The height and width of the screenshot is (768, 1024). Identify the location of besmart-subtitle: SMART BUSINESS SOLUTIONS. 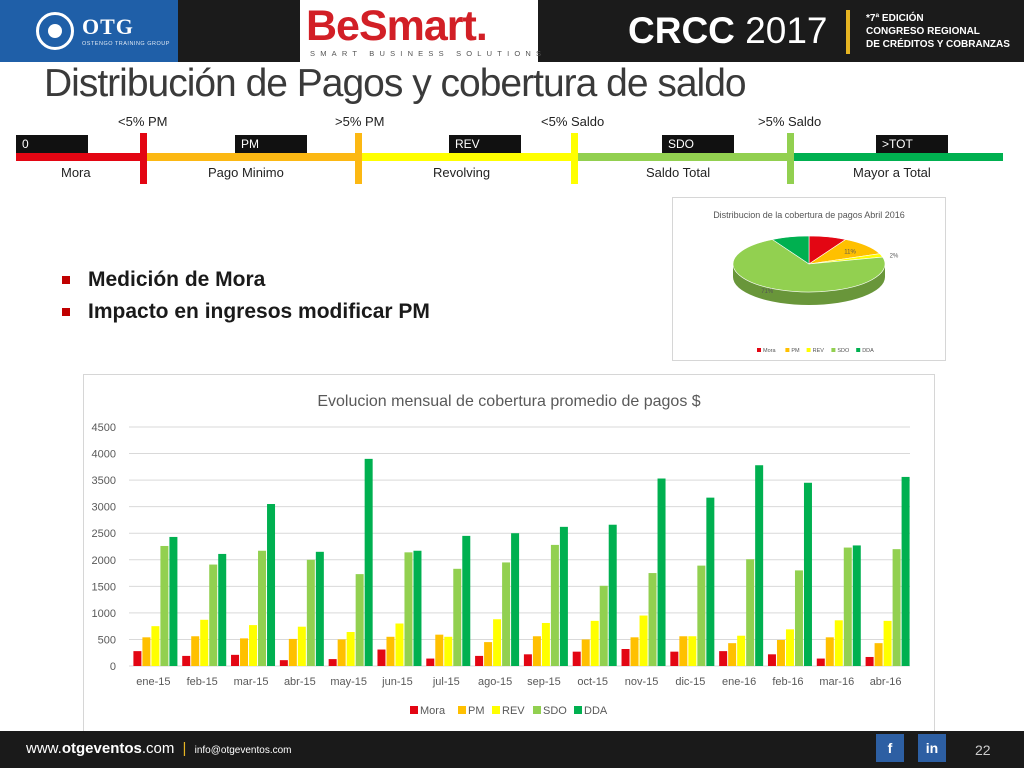
(428, 53).